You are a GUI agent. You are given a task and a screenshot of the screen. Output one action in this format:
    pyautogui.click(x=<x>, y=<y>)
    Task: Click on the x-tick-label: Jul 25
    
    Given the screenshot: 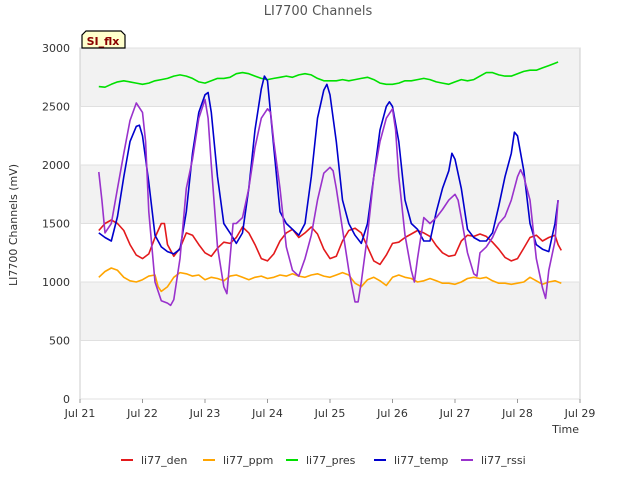 What is the action you would take?
    pyautogui.click(x=330, y=413)
    